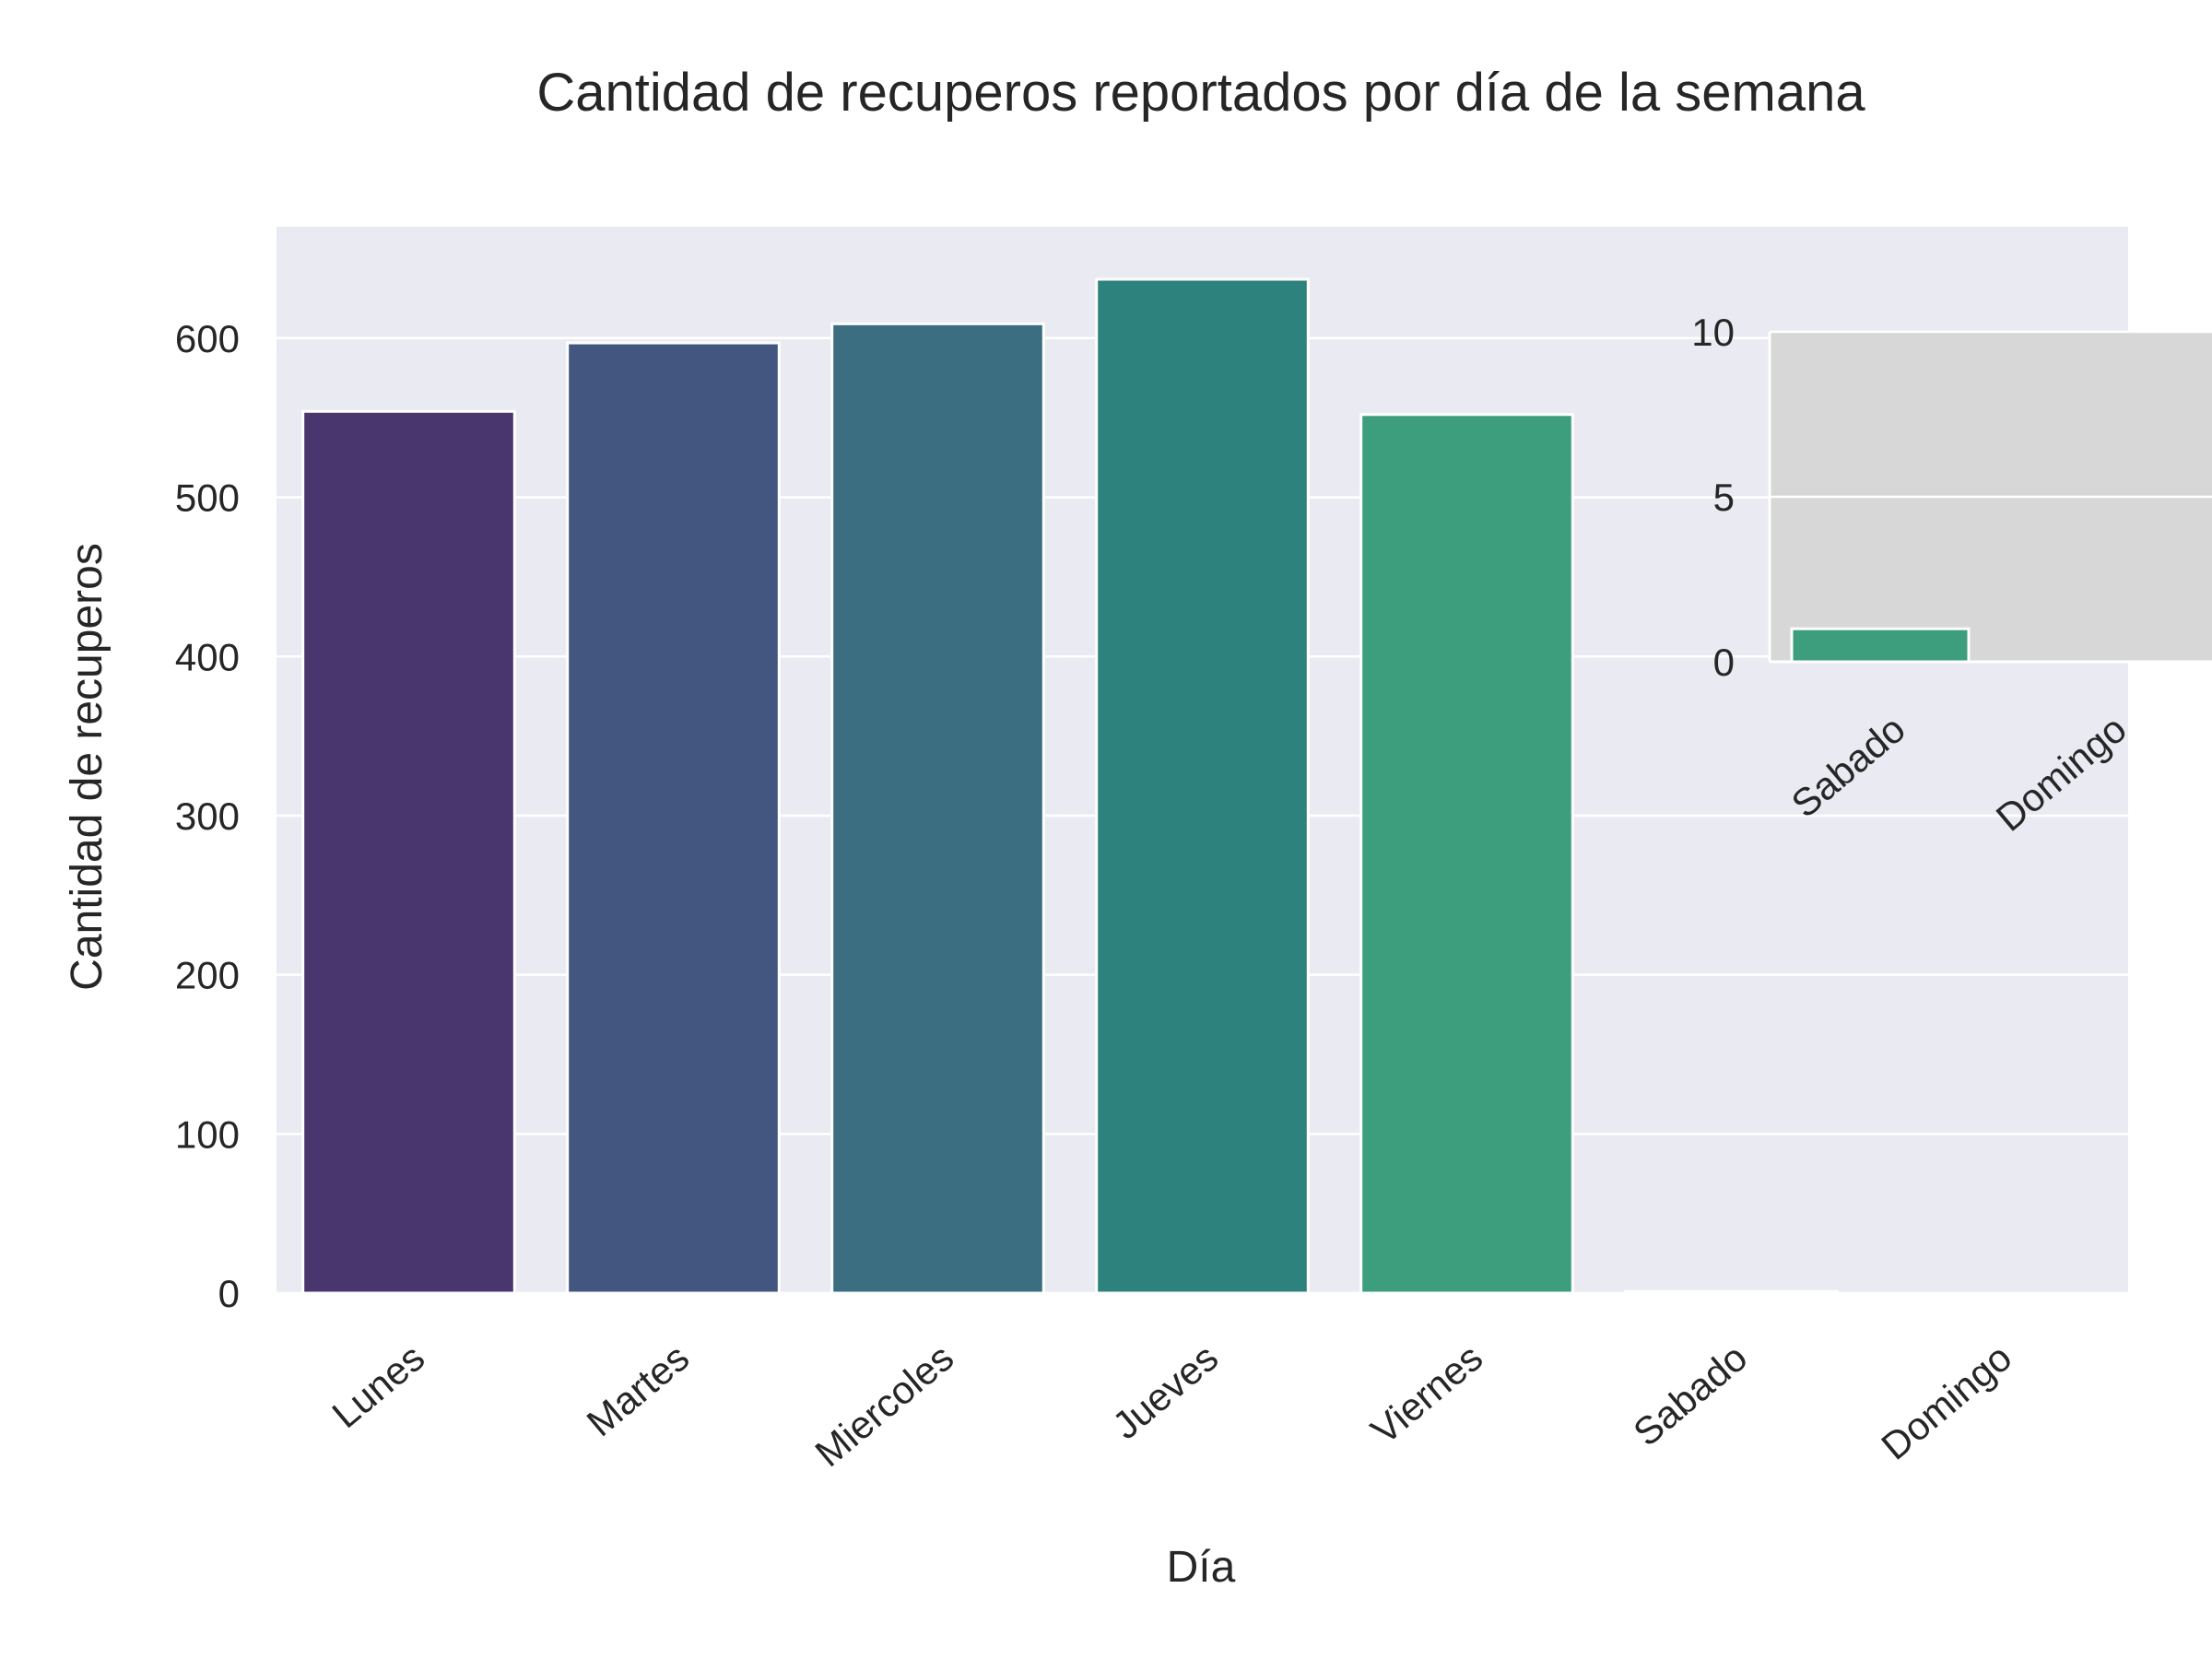  What do you see at coordinates (207, 816) in the screenshot?
I see `main-y-tick-label: 300` at bounding box center [207, 816].